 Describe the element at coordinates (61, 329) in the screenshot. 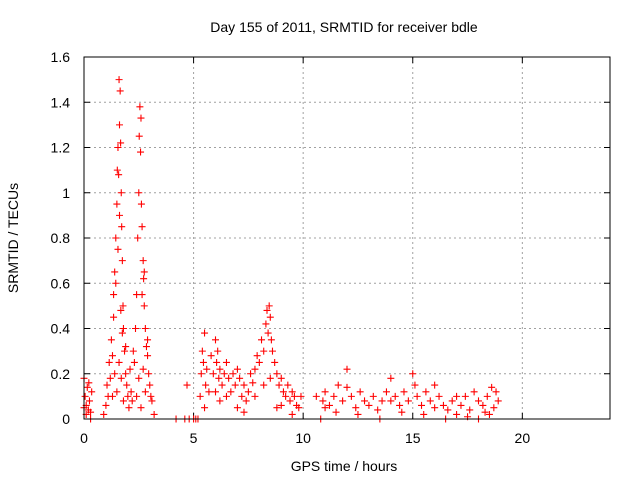

I see `y-tick-label: 0.4` at that location.